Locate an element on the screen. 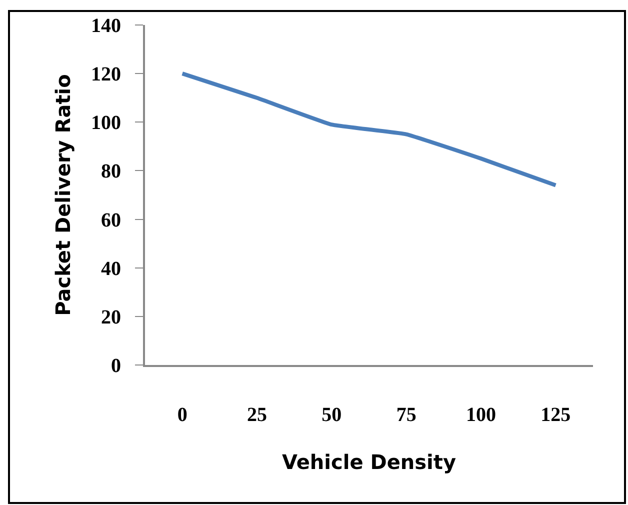  x-tick-label: 75 is located at coordinates (406, 415).